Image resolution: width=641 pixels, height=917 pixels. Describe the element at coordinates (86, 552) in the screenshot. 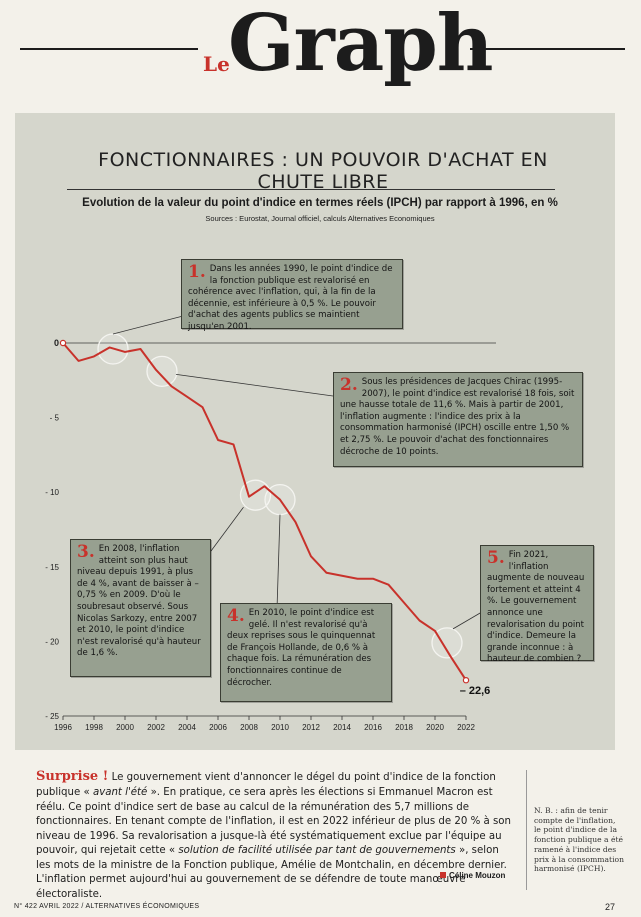

I see `annotation-3-number: 3.` at that location.